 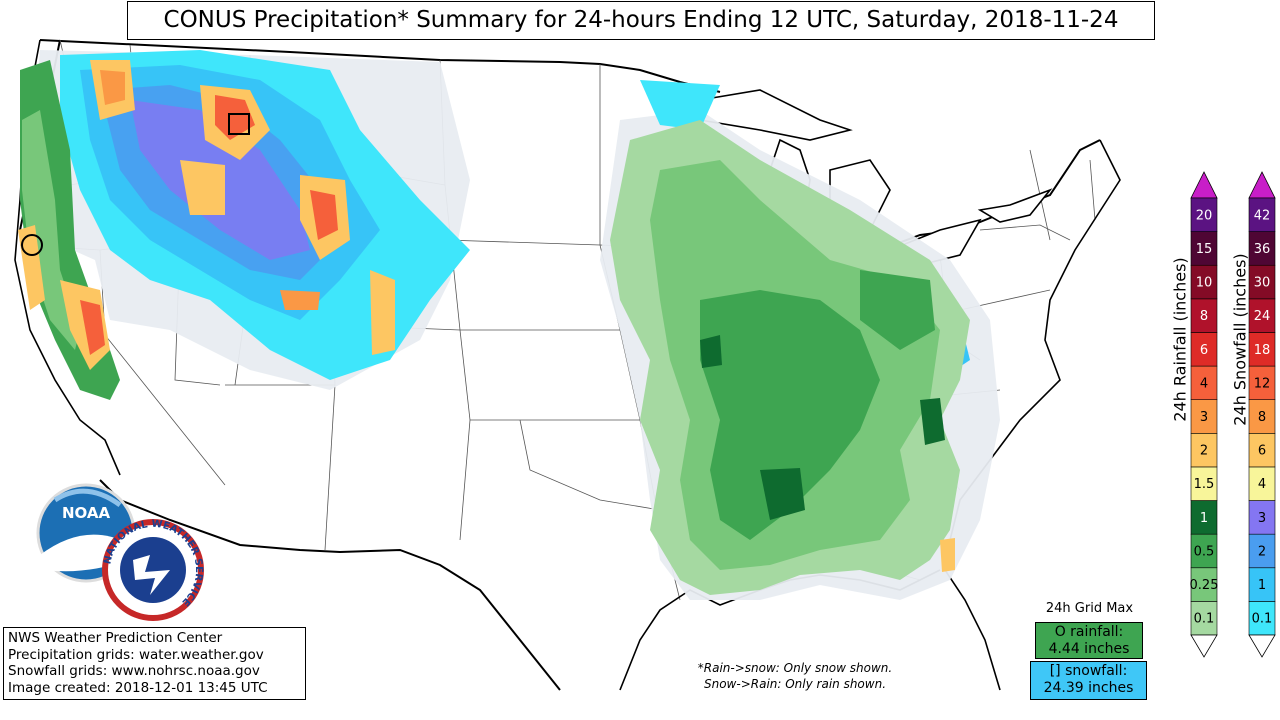 I want to click on rainfall-colorbar-label: 24h Rainfall (inches), so click(x=1180, y=339).